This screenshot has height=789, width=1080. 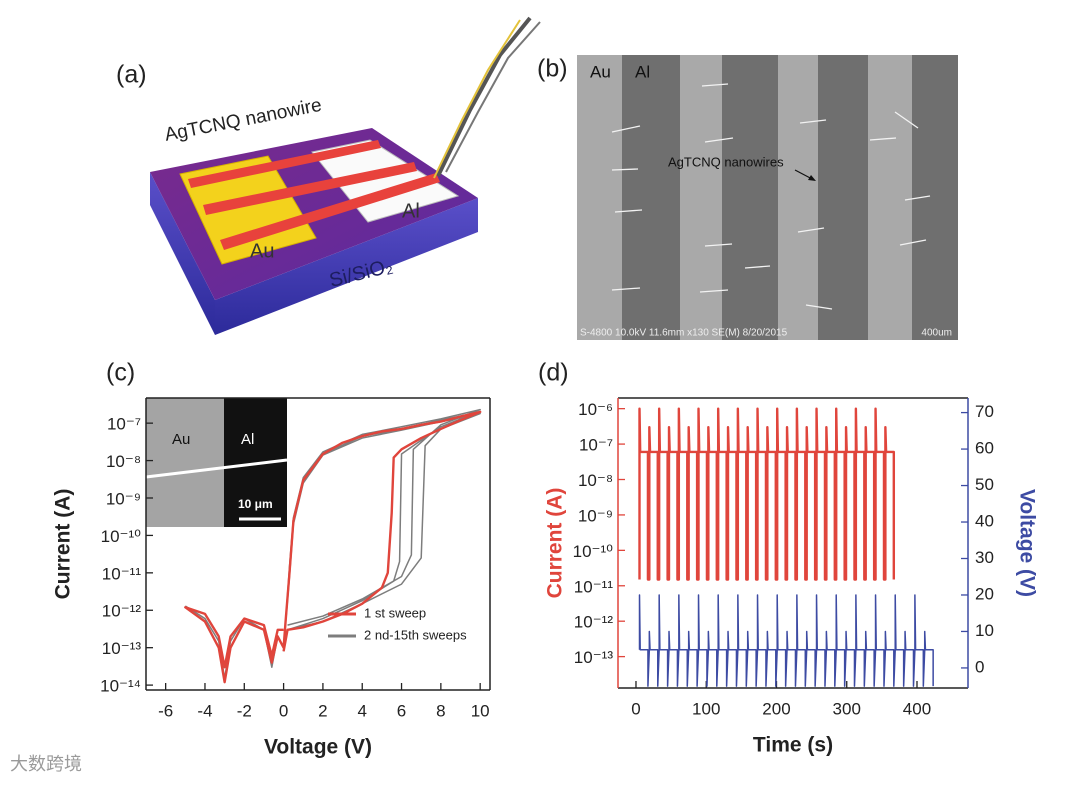 What do you see at coordinates (401, 710) in the screenshot?
I see `x-tick-label: 6` at bounding box center [401, 710].